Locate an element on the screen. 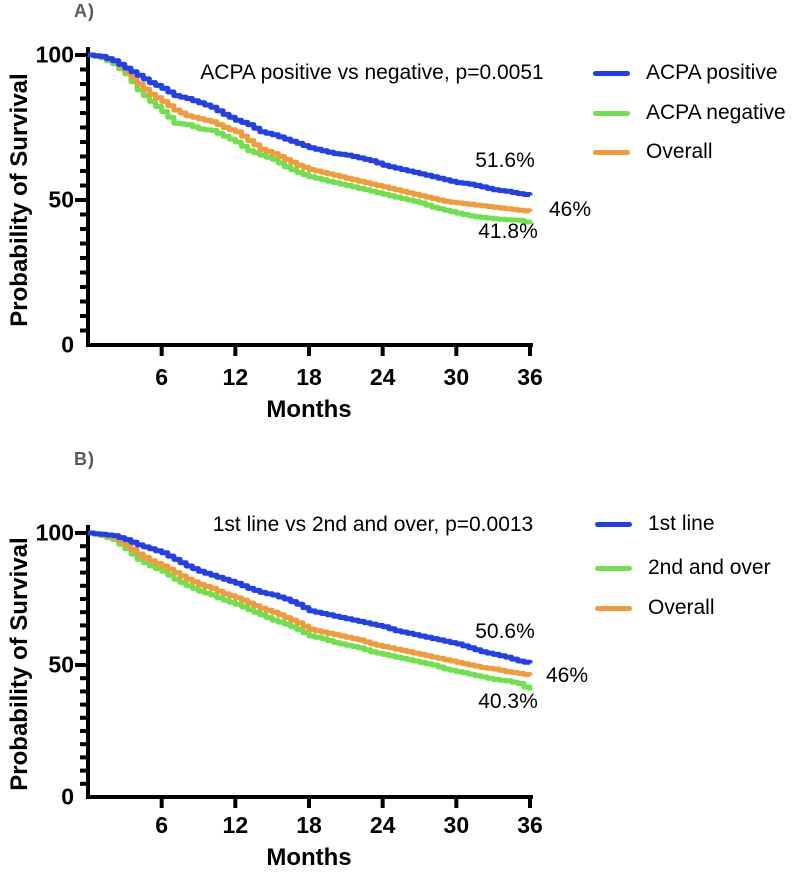 The width and height of the screenshot is (800, 873). panel-a-legend-item-overall: Overall is located at coordinates (653, 152).